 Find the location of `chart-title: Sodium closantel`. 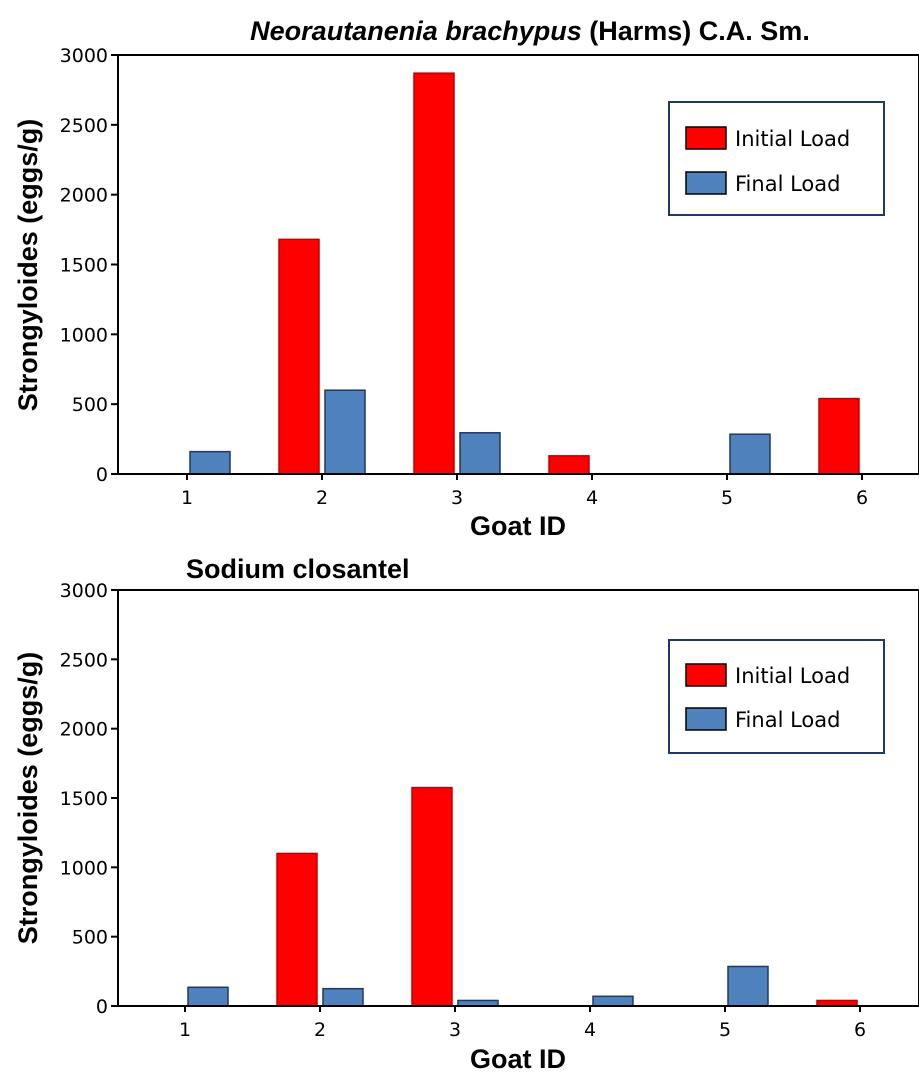

chart-title: Sodium closantel is located at coordinates (298, 569).